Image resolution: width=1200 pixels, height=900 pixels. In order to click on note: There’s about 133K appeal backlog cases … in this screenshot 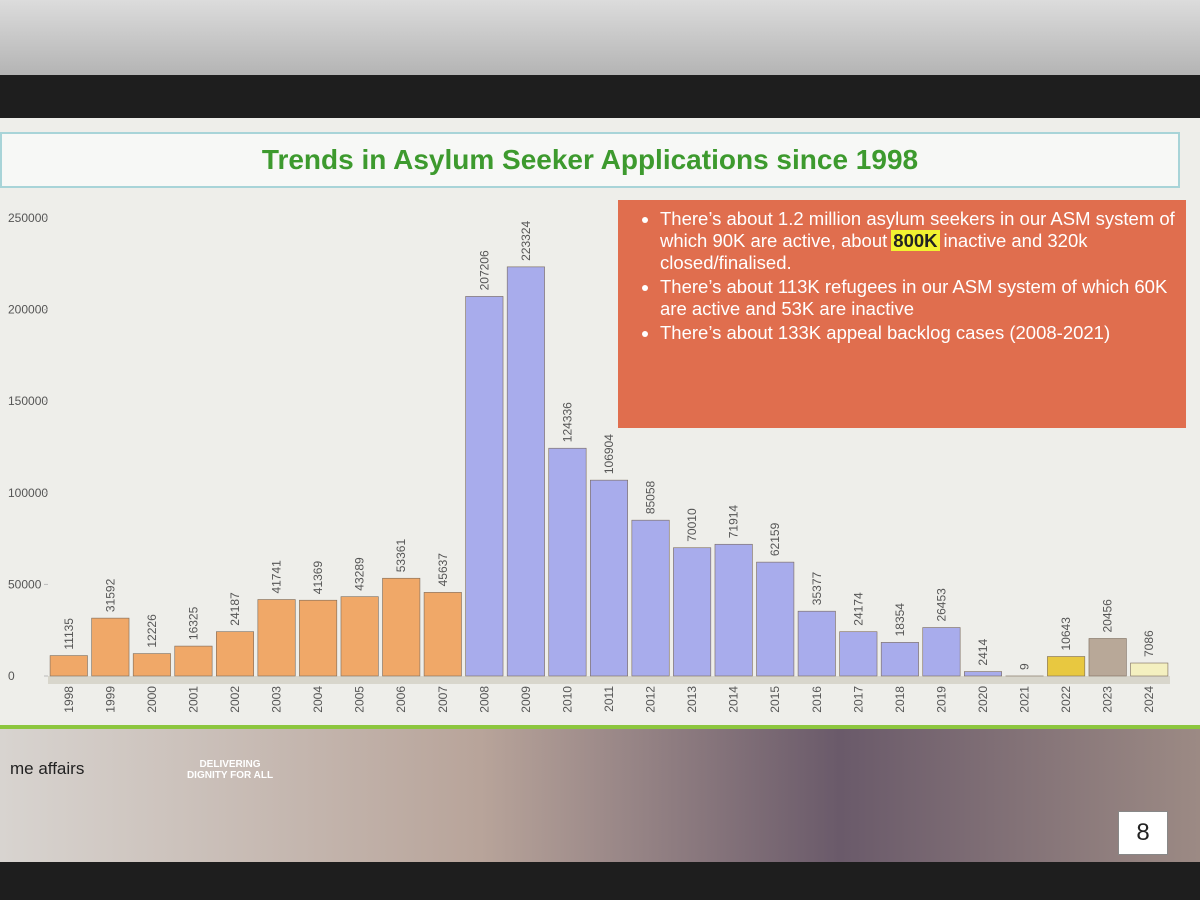, I will do `click(918, 333)`.